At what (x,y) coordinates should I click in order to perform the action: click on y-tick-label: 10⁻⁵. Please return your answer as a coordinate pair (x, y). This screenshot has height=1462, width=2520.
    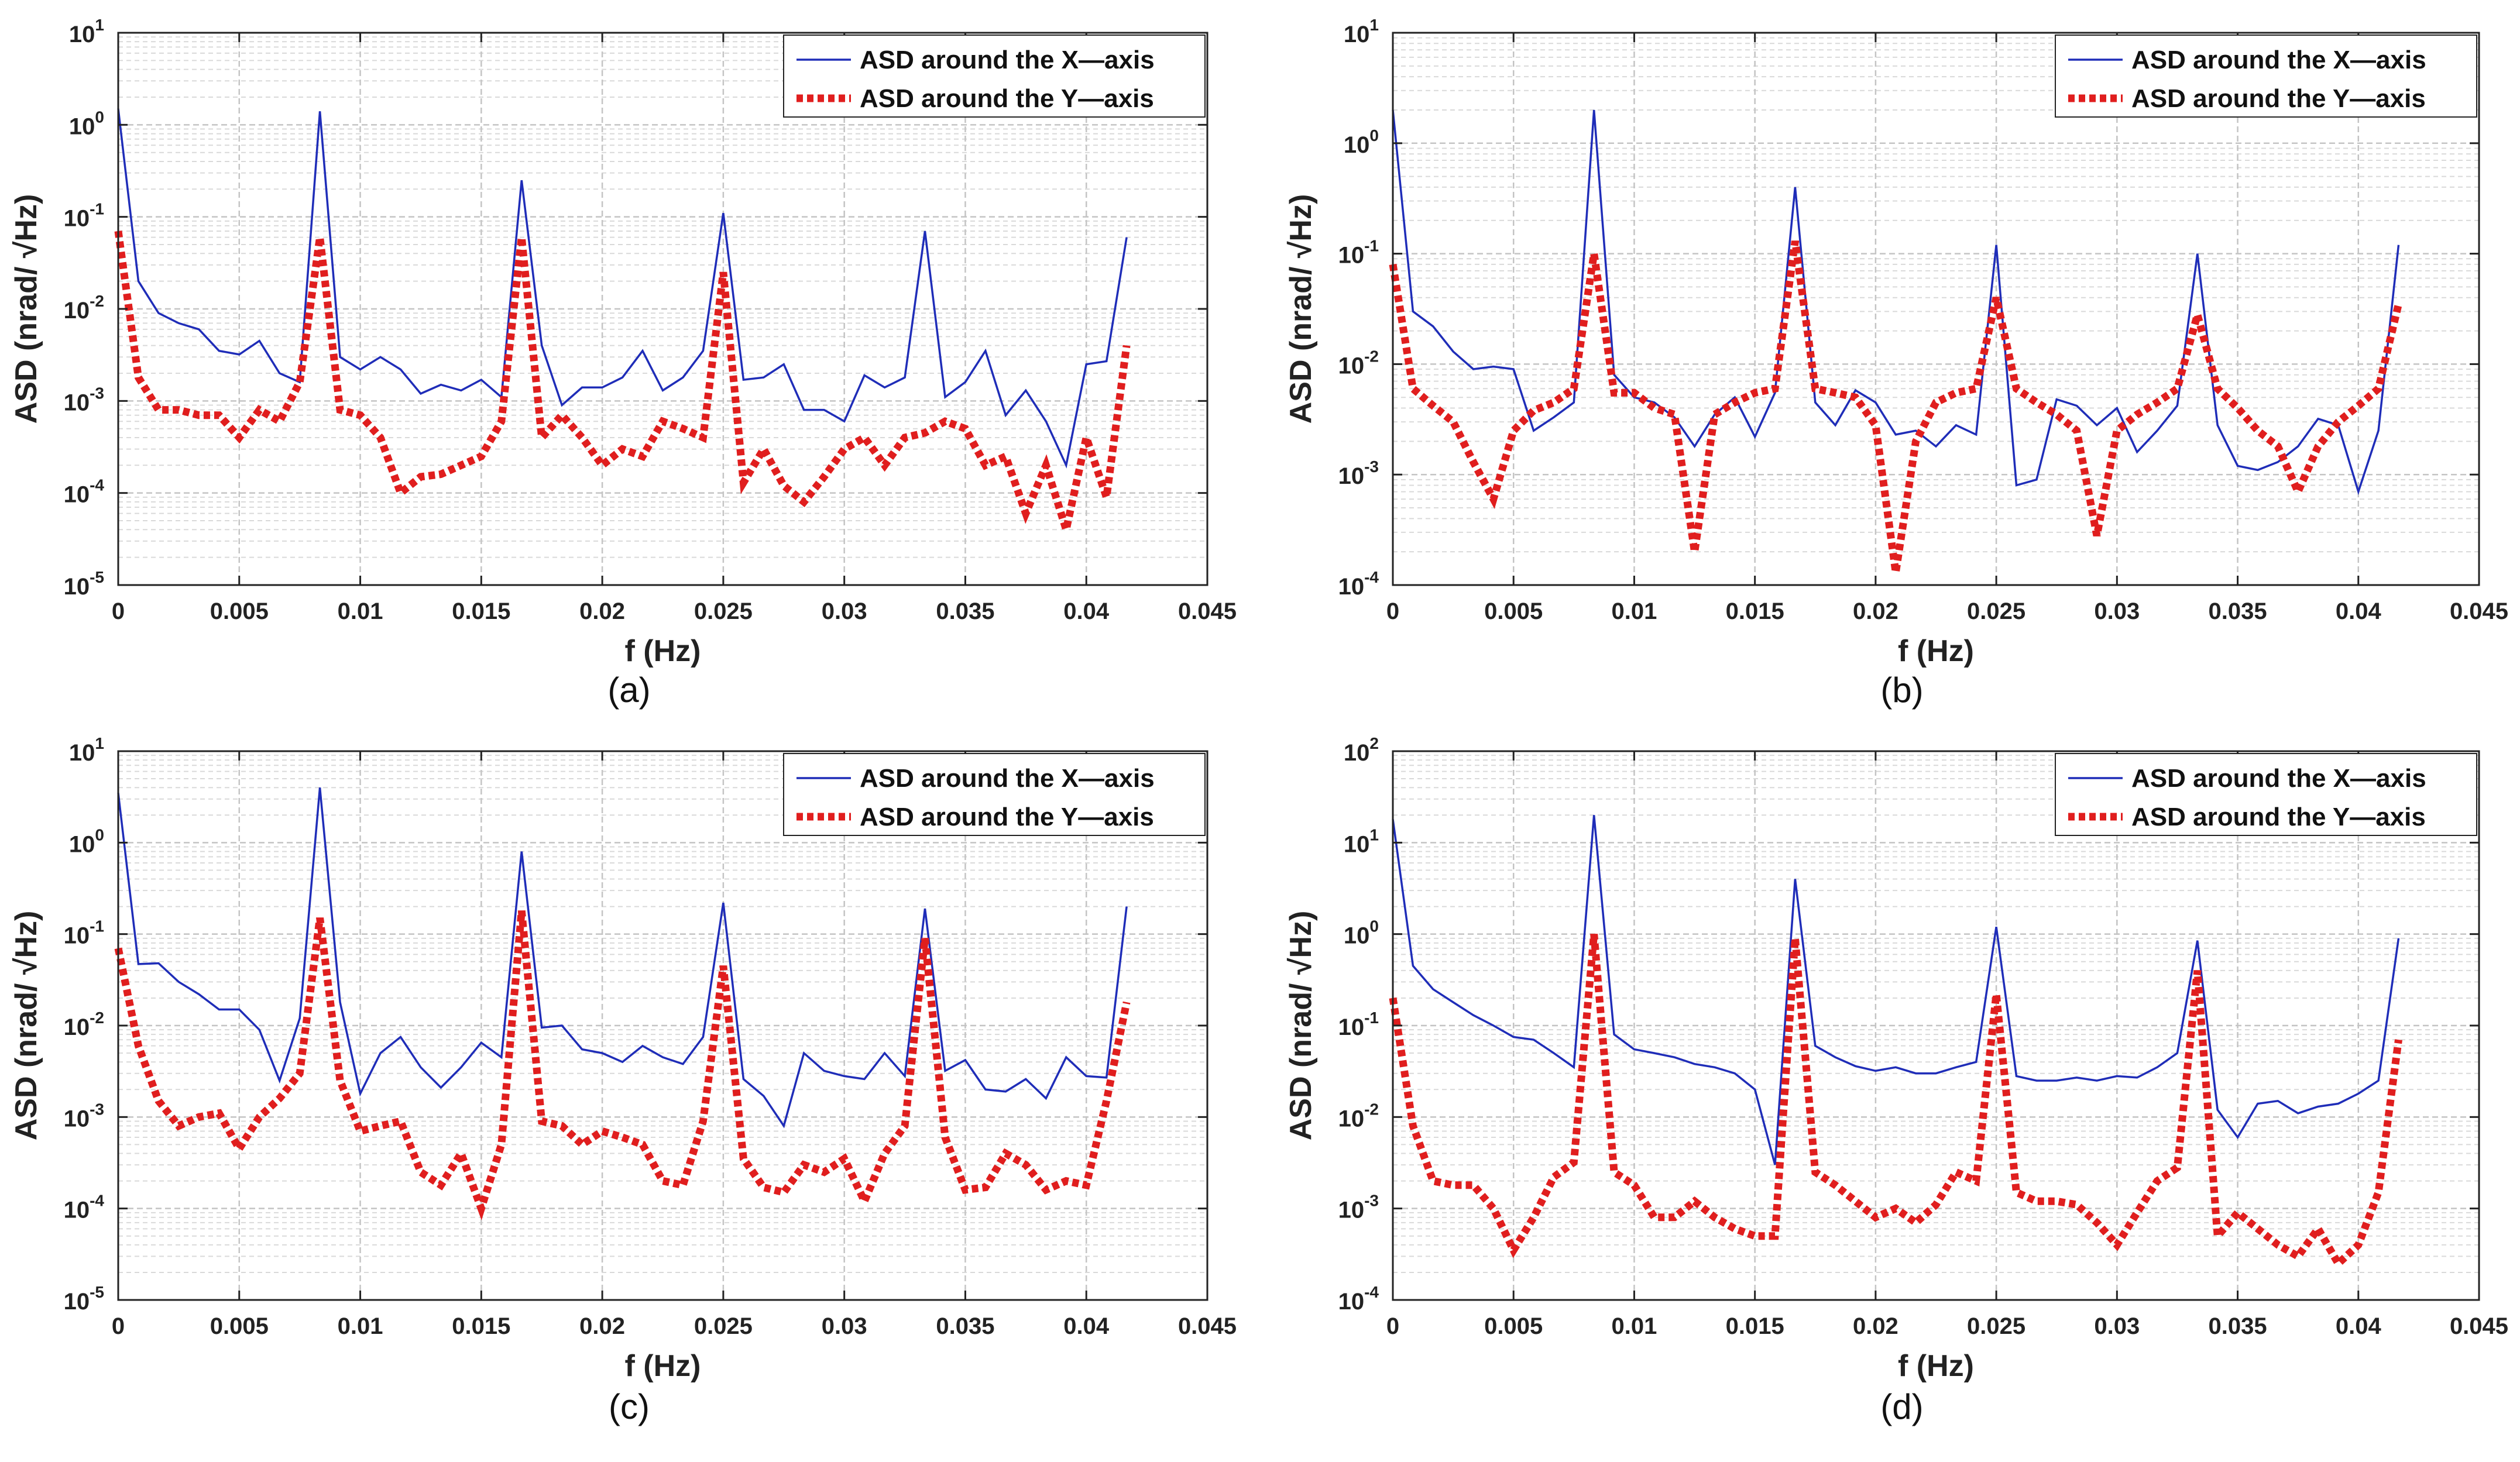
    Looking at the image, I should click on (84, 1299).